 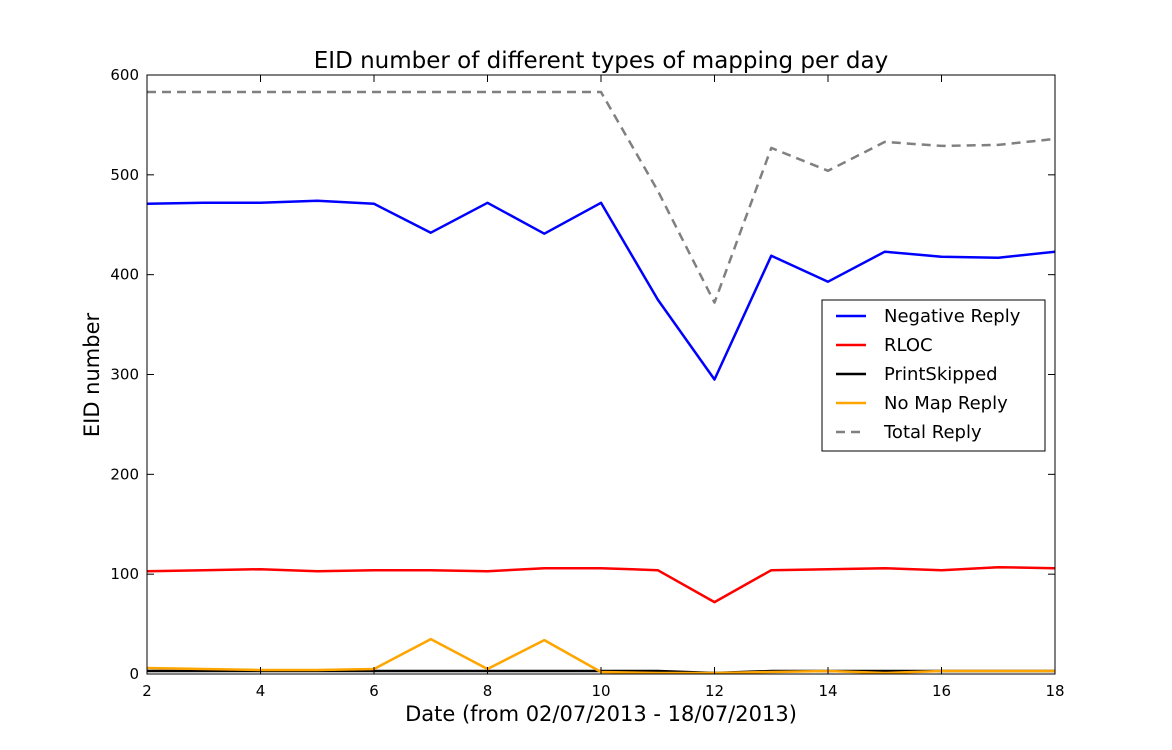 I want to click on legend-label: PrintSkipped, so click(x=941, y=374).